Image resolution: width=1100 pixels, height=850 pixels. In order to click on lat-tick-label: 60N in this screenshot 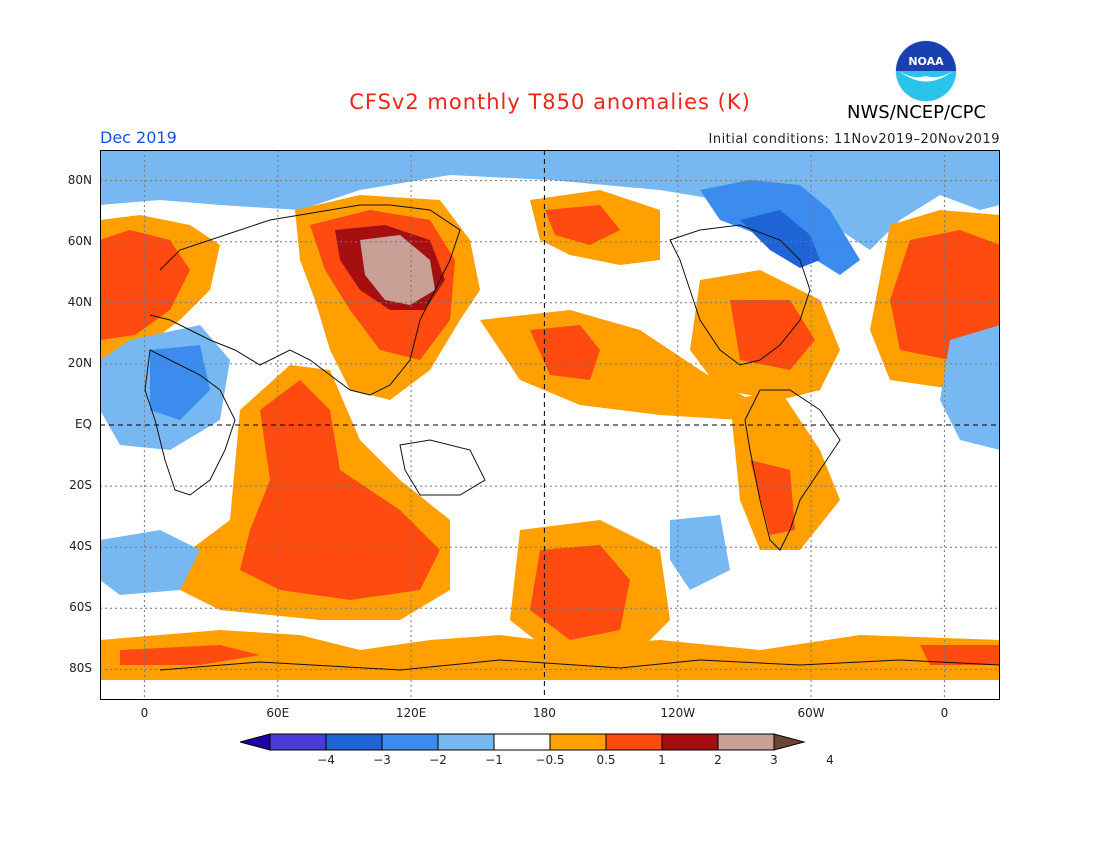, I will do `click(79, 240)`.